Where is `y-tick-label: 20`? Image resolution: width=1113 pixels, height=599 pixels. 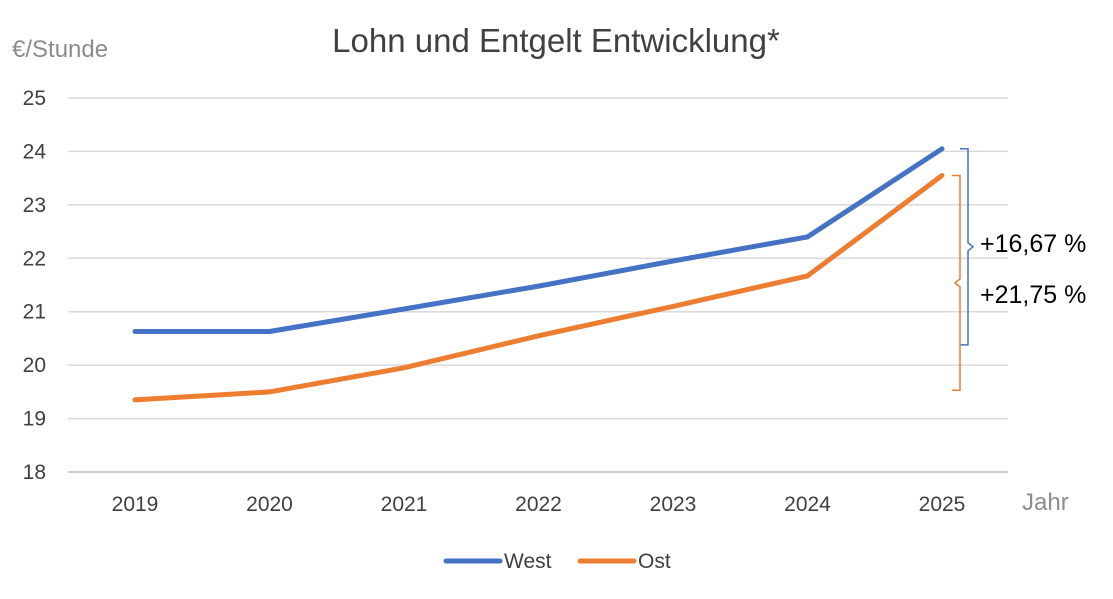 y-tick-label: 20 is located at coordinates (34, 365).